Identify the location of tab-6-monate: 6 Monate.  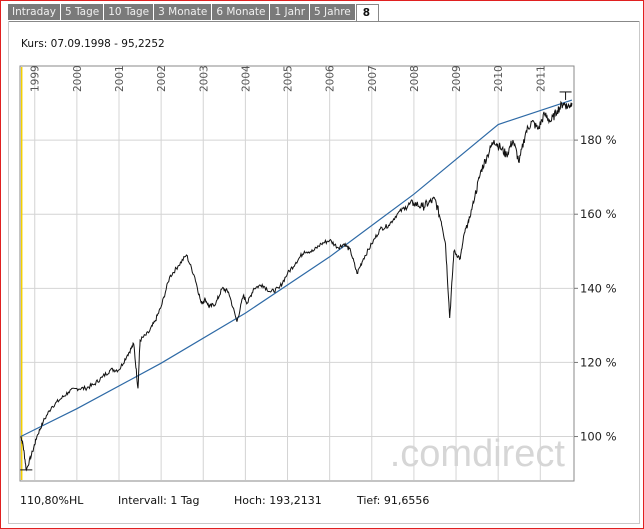
(241, 12).